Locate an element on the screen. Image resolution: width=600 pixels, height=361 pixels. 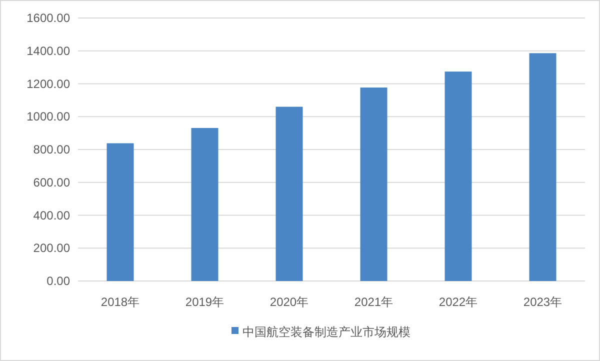
y-tick-label: 0.00 is located at coordinates (58, 281).